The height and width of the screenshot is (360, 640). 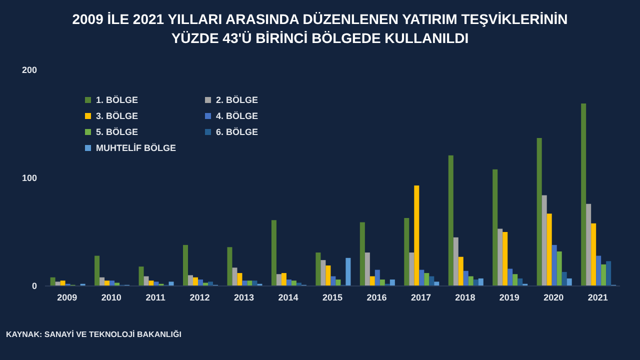 What do you see at coordinates (237, 100) in the screenshot?
I see `legend-label: 2. BÖLGE` at bounding box center [237, 100].